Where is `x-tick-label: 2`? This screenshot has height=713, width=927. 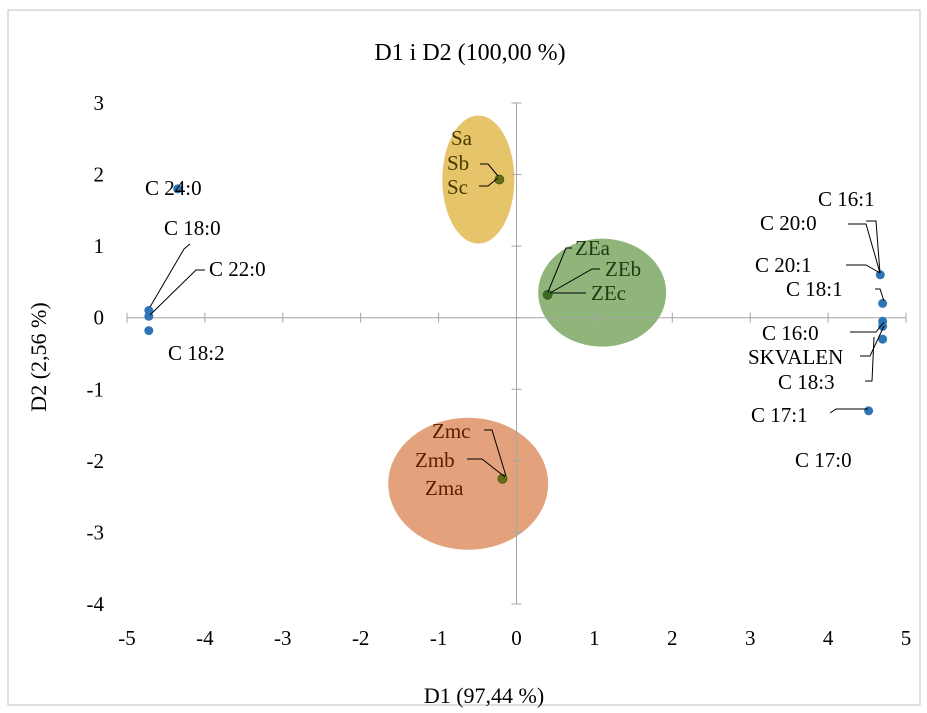
x-tick-label: 2 is located at coordinates (672, 638).